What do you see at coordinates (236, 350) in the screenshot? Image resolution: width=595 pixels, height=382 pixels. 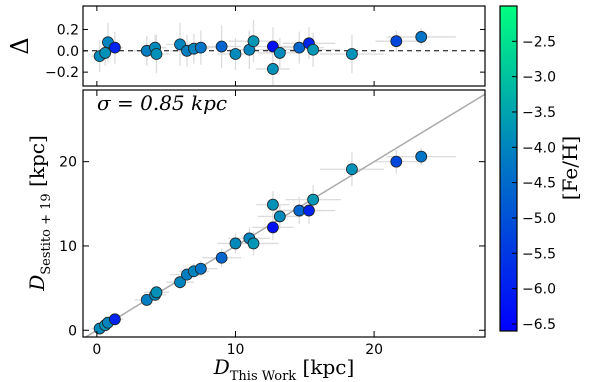 I see `main-xtick-label: 10` at bounding box center [236, 350].